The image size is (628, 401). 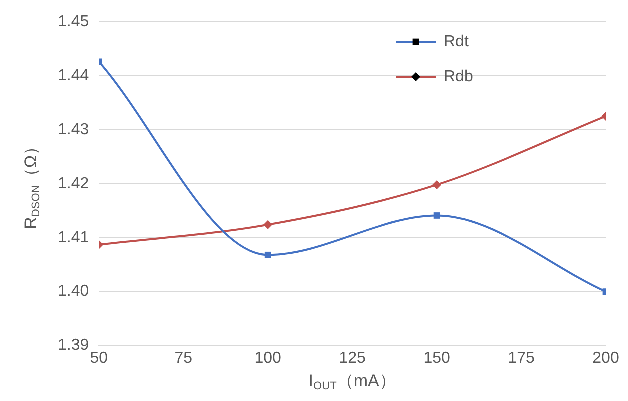 I want to click on legend-label: Rdb, so click(x=459, y=77).